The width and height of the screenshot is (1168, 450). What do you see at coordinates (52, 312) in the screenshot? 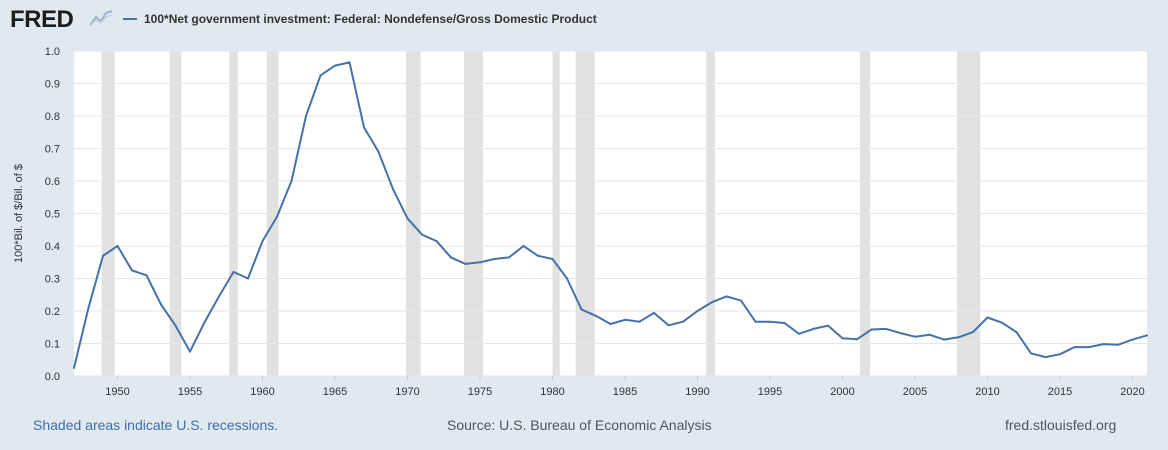
I see `y-tick-label: 0.2` at bounding box center [52, 312].